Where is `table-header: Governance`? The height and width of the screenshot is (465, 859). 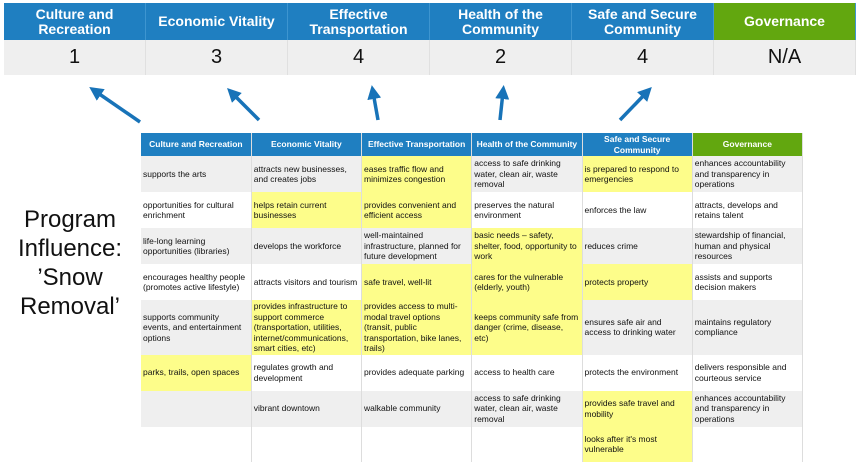 table-header: Governance is located at coordinates (748, 144).